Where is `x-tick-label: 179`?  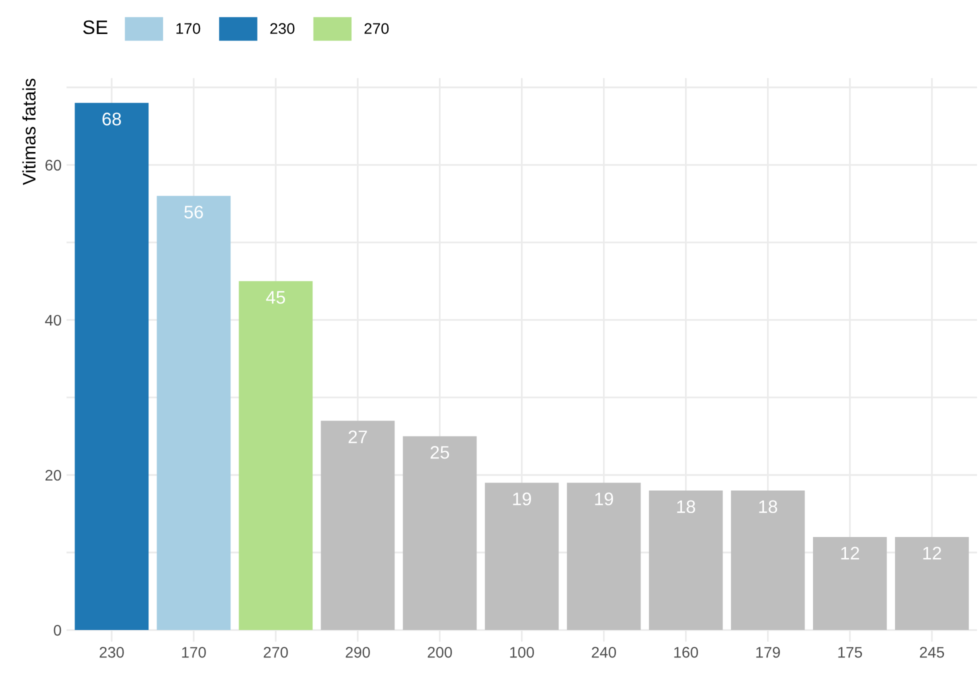 x-tick-label: 179 is located at coordinates (768, 652).